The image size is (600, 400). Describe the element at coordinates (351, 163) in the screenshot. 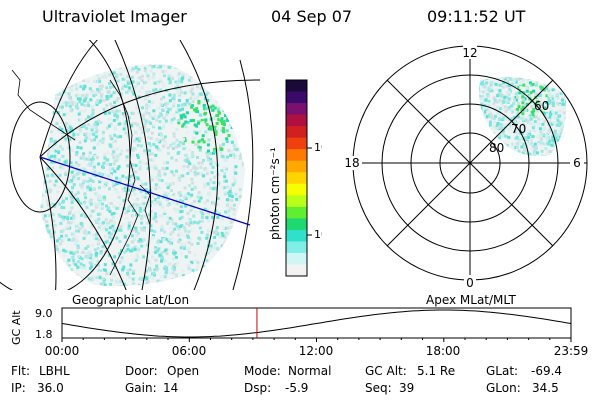

I see `mlt-label-18: 18` at that location.